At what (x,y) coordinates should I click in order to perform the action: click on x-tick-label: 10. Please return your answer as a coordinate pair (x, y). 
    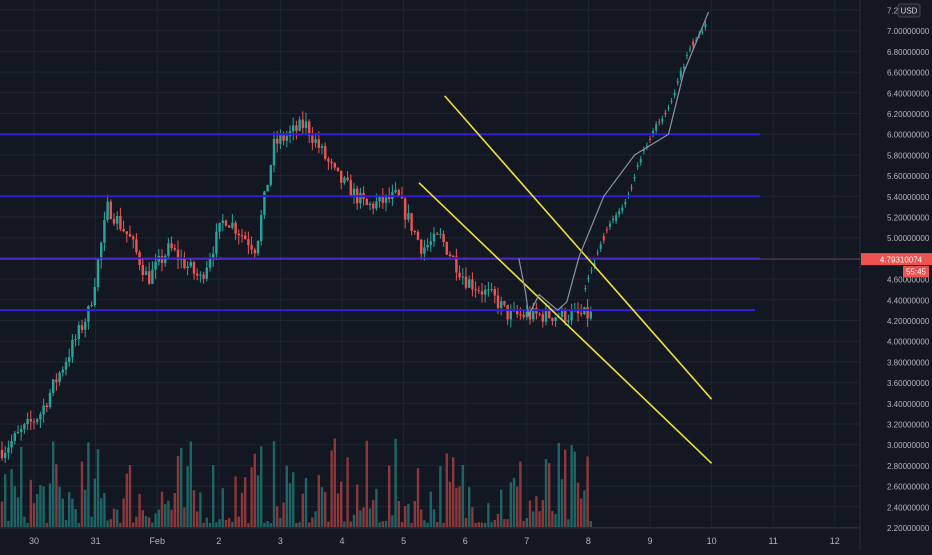
    Looking at the image, I should click on (712, 541).